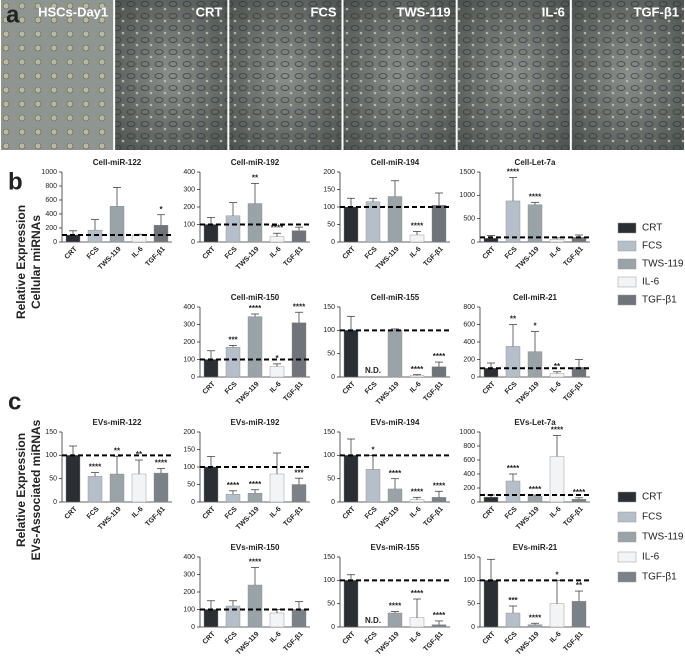  Describe the element at coordinates (21, 262) in the screenshot. I see `y-axis-label: Relative Expression` at that location.